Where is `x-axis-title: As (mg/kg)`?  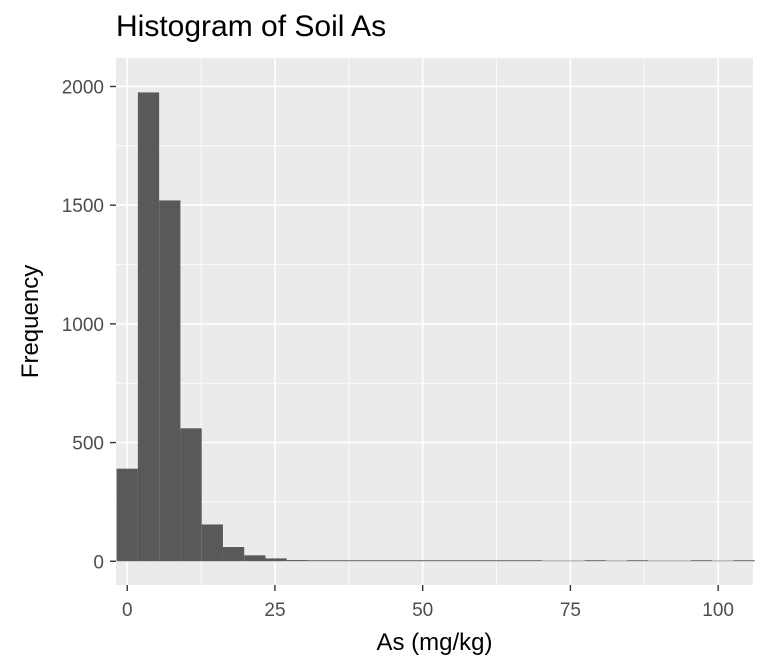 x-axis-title: As (mg/kg) is located at coordinates (434, 642).